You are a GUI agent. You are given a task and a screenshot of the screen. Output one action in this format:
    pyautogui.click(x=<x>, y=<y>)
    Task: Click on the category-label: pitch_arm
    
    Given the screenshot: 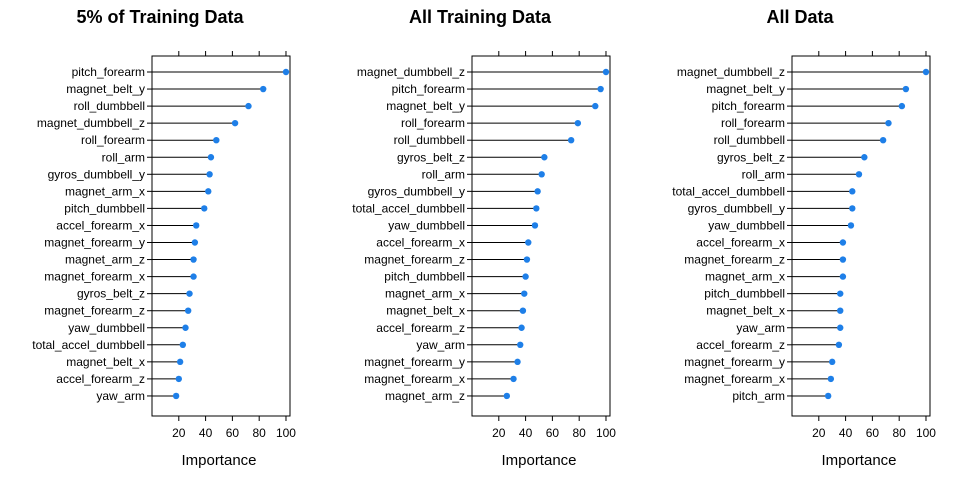 What is the action you would take?
    pyautogui.click(x=758, y=396)
    